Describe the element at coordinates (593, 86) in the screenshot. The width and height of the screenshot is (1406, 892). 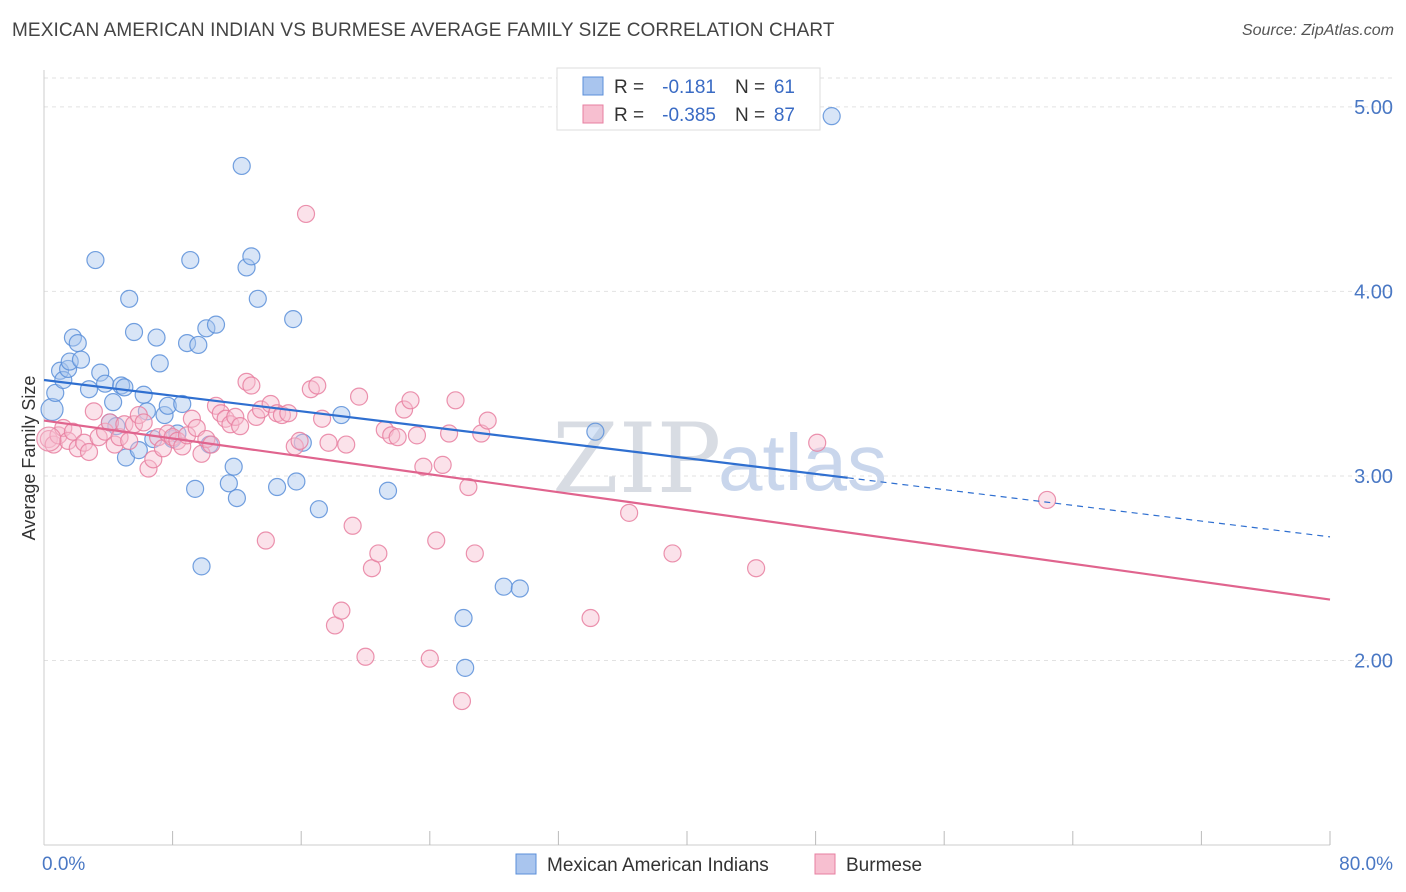
I see `legend-swatch-blue` at that location.